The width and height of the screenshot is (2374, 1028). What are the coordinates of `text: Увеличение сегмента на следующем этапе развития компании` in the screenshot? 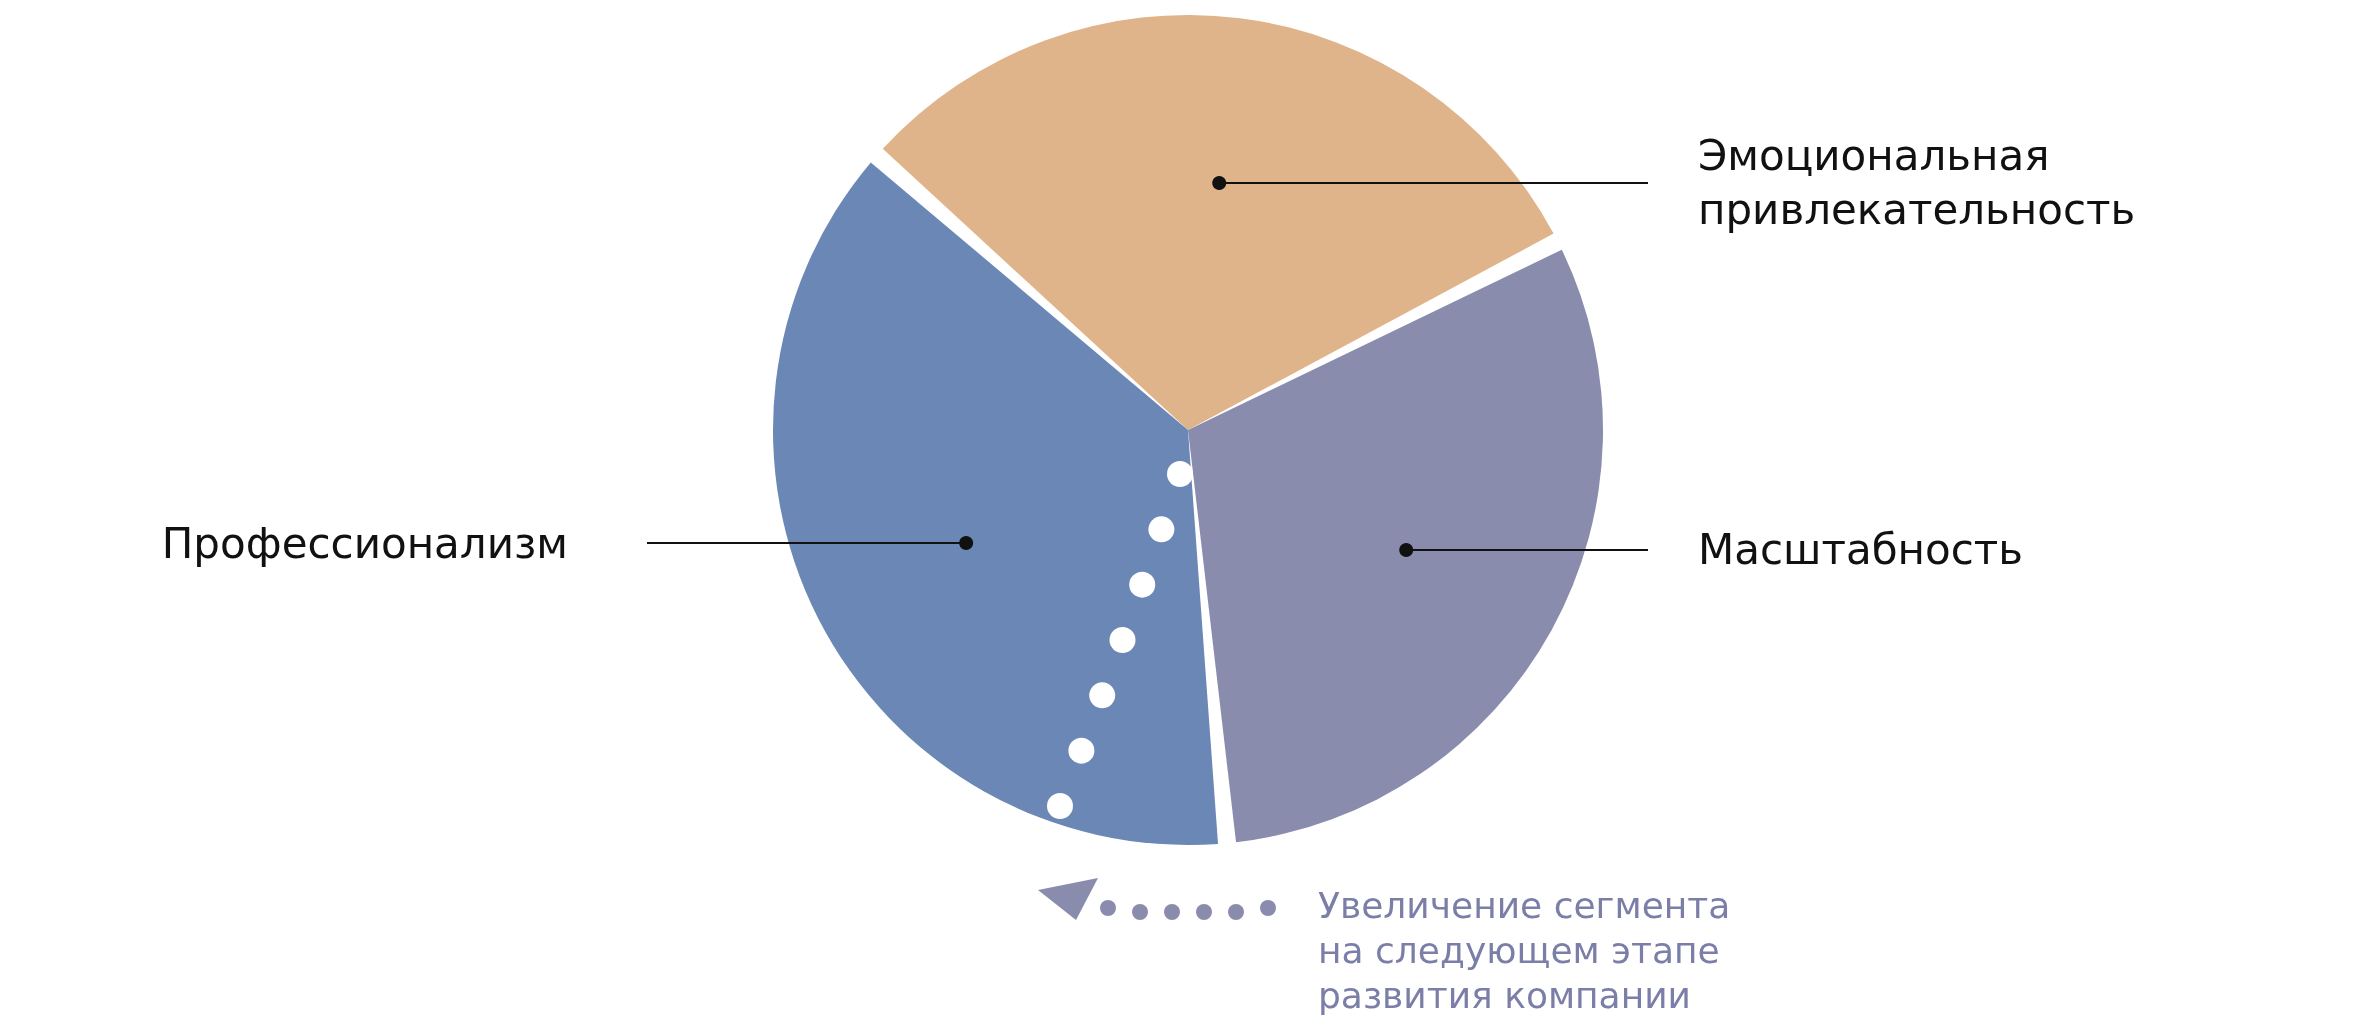 It's located at (1524, 950).